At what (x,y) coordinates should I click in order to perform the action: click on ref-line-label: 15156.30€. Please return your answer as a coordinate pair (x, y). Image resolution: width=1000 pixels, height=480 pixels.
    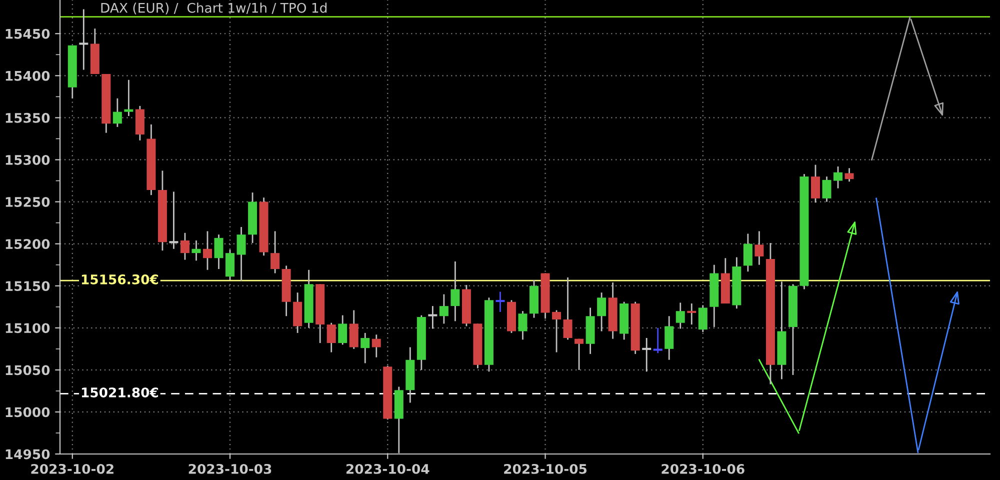
    Looking at the image, I should click on (120, 279).